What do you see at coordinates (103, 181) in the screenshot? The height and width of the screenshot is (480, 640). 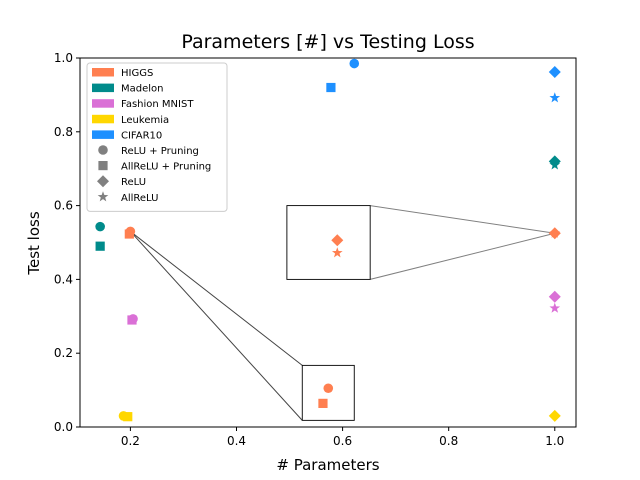 I see `legend-marker-diamond` at bounding box center [103, 181].